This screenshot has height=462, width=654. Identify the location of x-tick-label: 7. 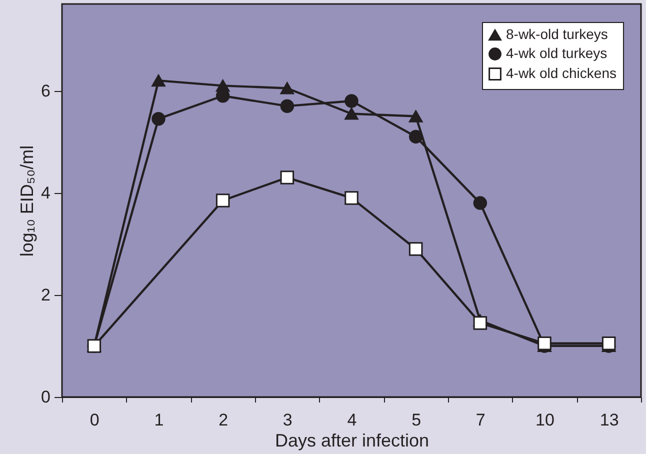
(481, 420).